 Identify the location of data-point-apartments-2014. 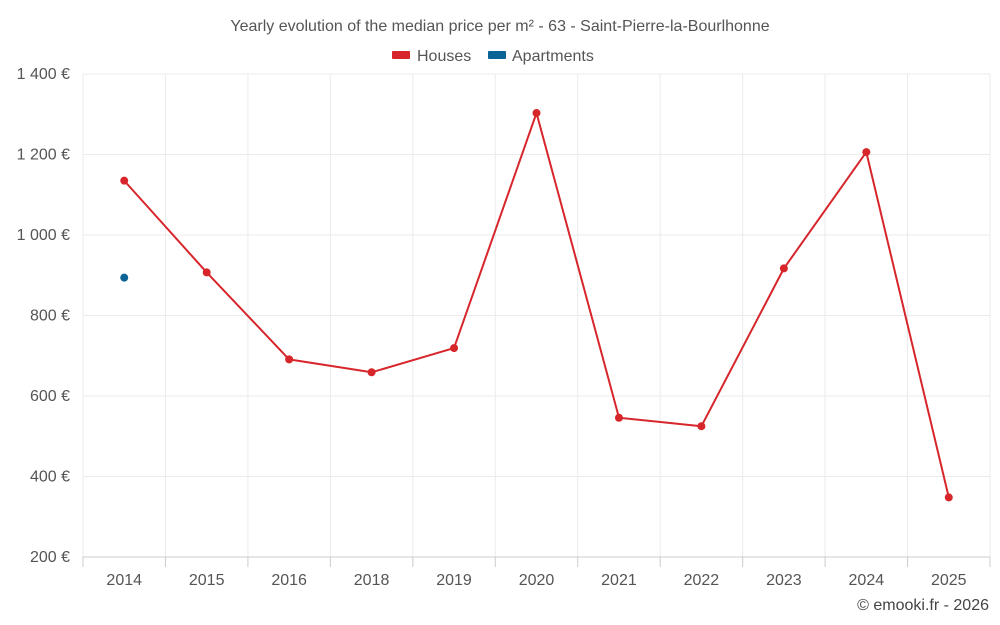
(124, 277).